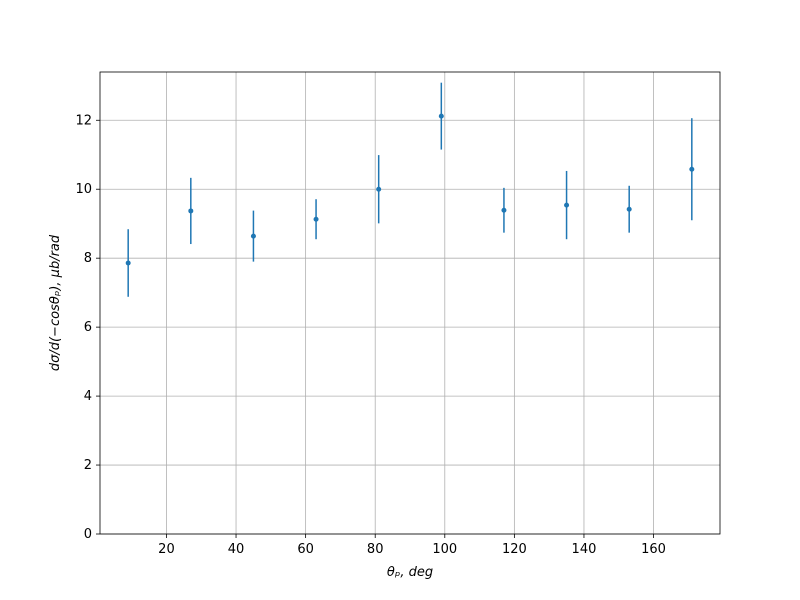 Image resolution: width=800 pixels, height=600 pixels. I want to click on y-tick-label: 2, so click(88, 465).